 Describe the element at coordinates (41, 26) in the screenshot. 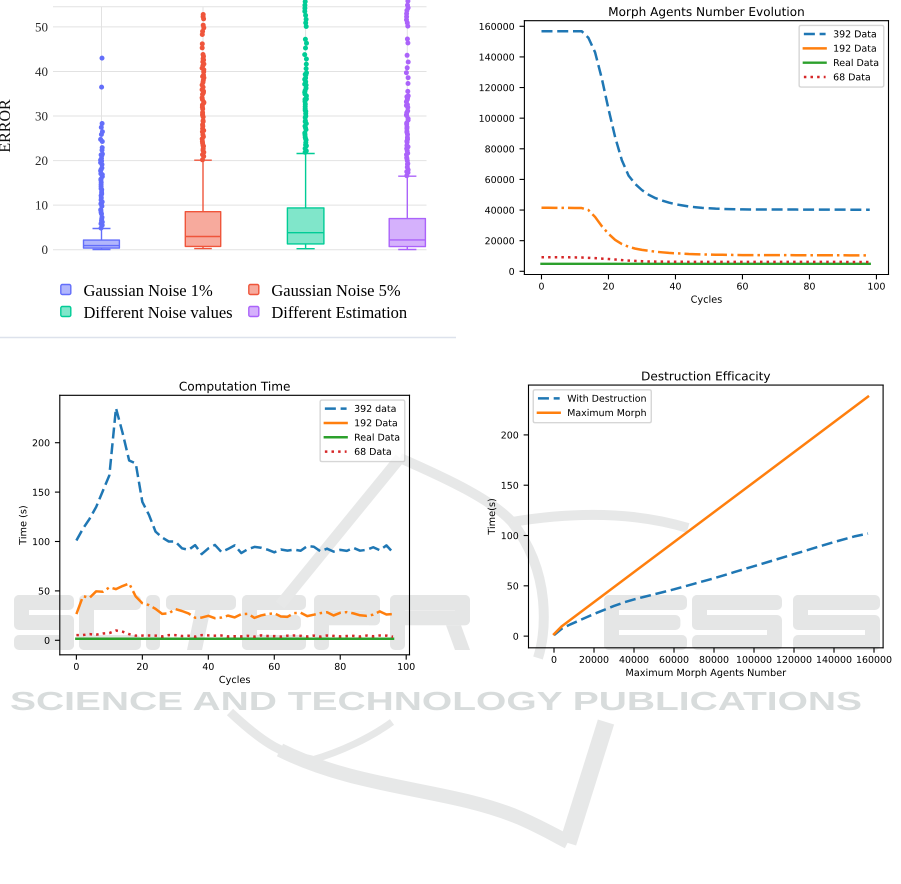

I see `svg-text: 50` at that location.